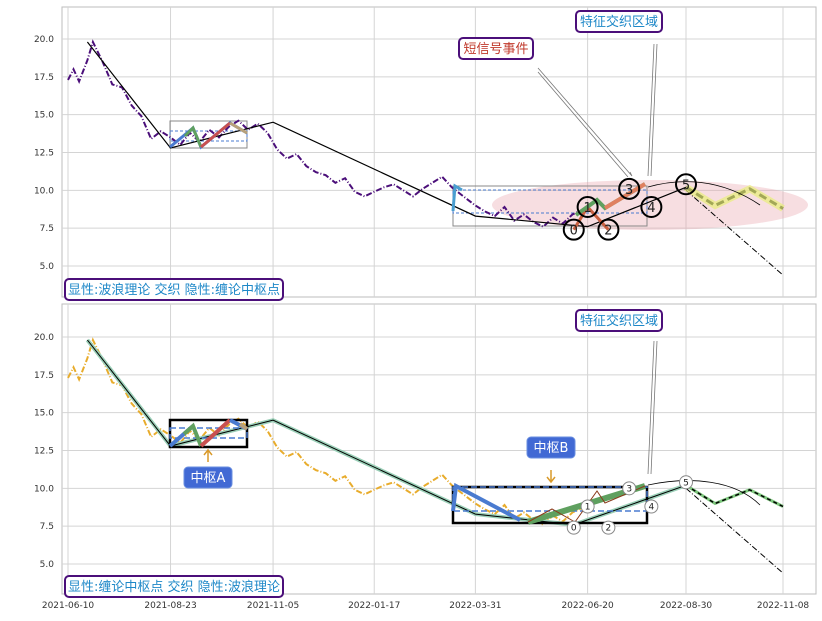  Describe the element at coordinates (734, 232) in the screenshot. I see `top-trend-extension` at that location.